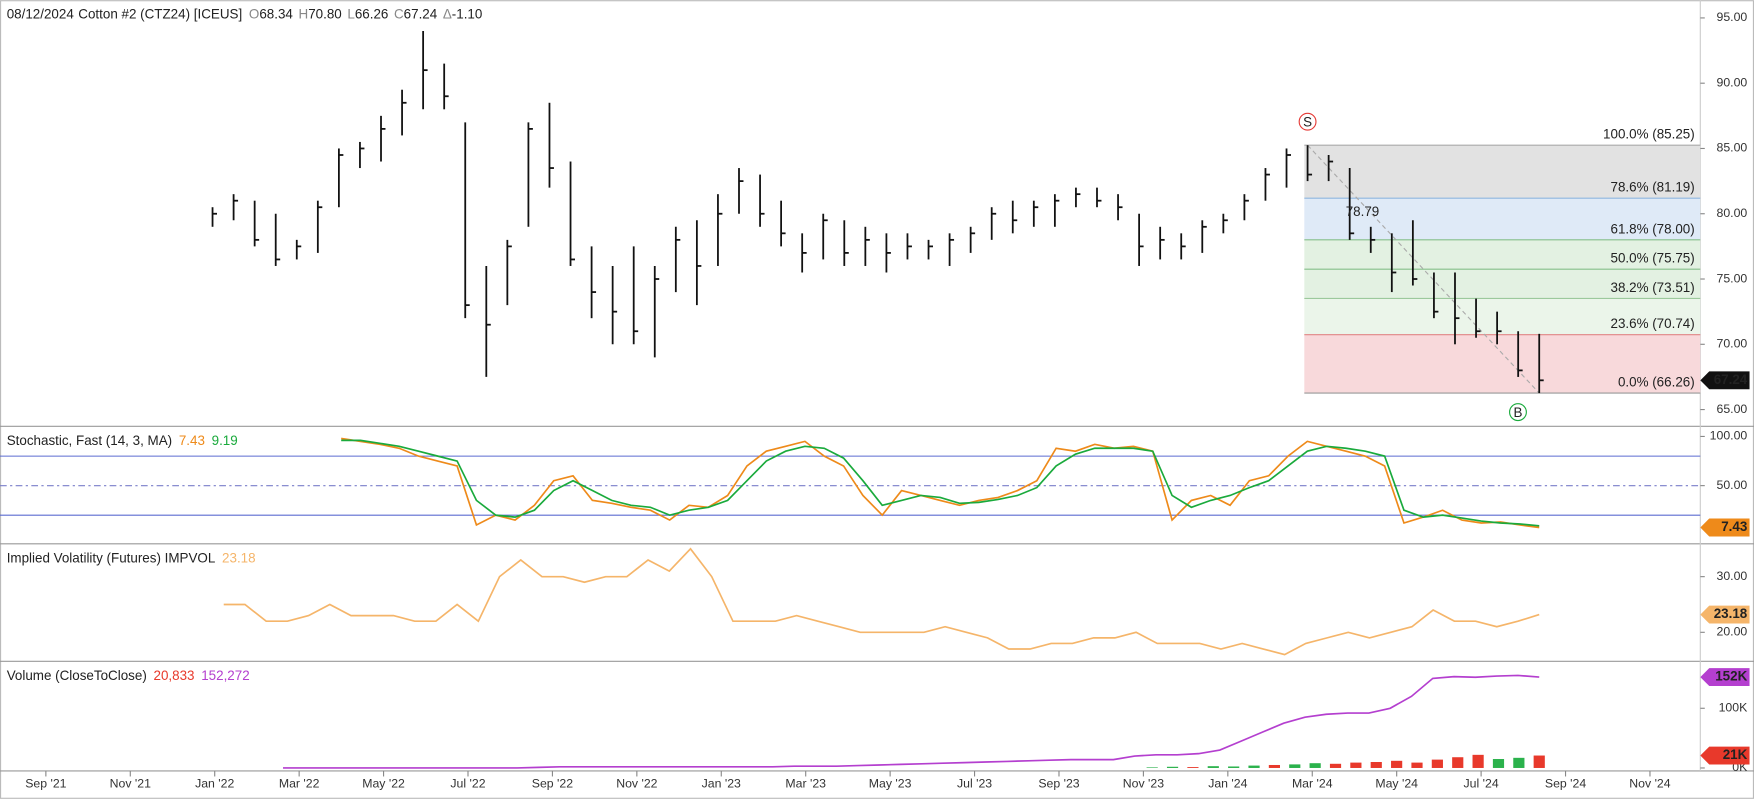 The width and height of the screenshot is (1754, 804). Describe the element at coordinates (225, 674) in the screenshot. I see `legend-value: 152,272` at that location.